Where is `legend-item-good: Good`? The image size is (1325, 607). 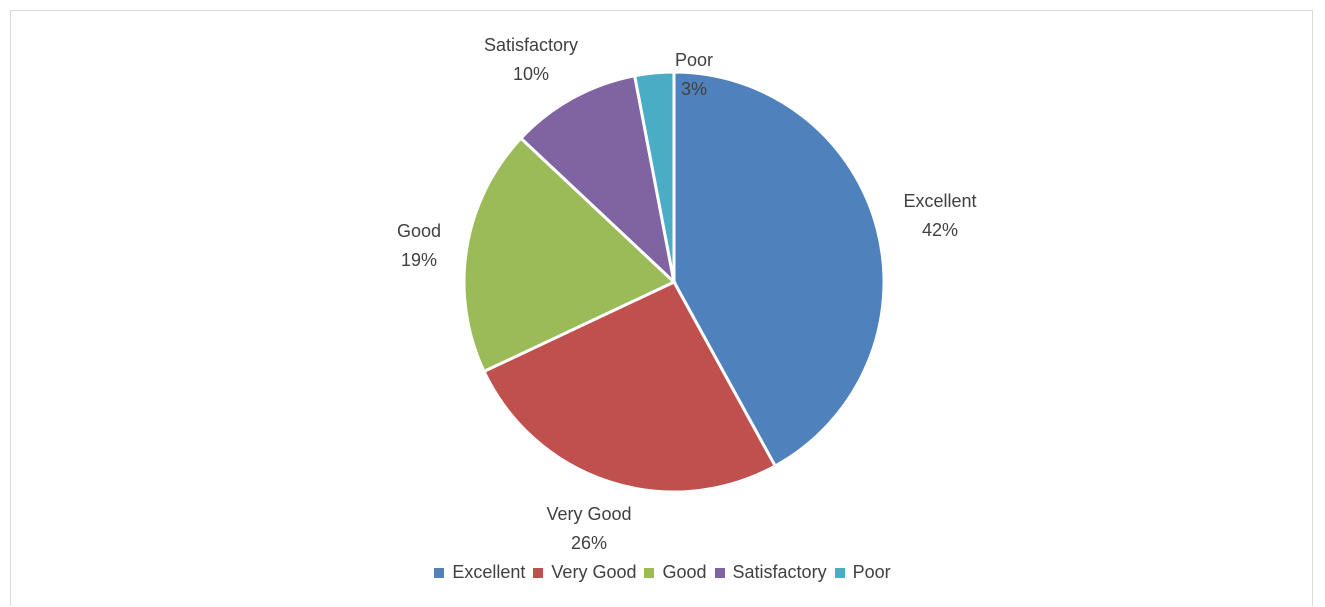
legend-item-good: Good is located at coordinates (675, 572).